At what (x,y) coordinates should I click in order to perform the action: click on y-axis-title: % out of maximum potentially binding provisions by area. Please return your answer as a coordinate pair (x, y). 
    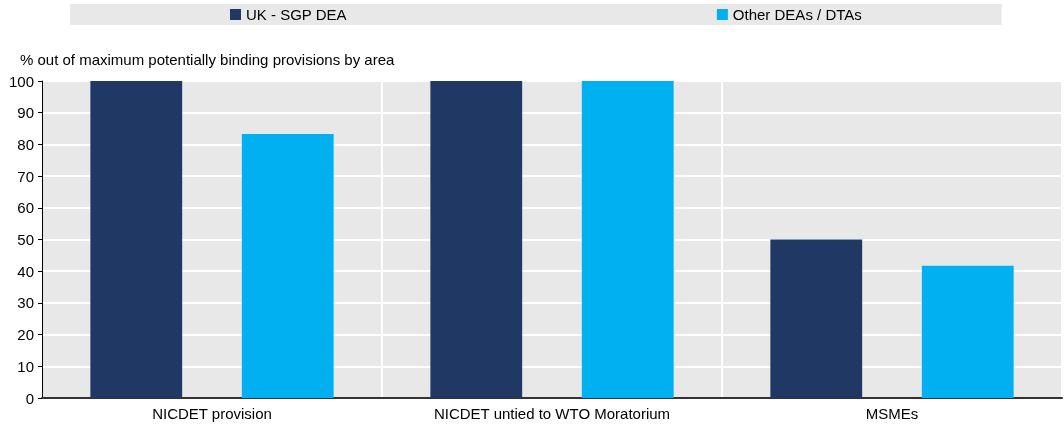
    Looking at the image, I should click on (208, 59).